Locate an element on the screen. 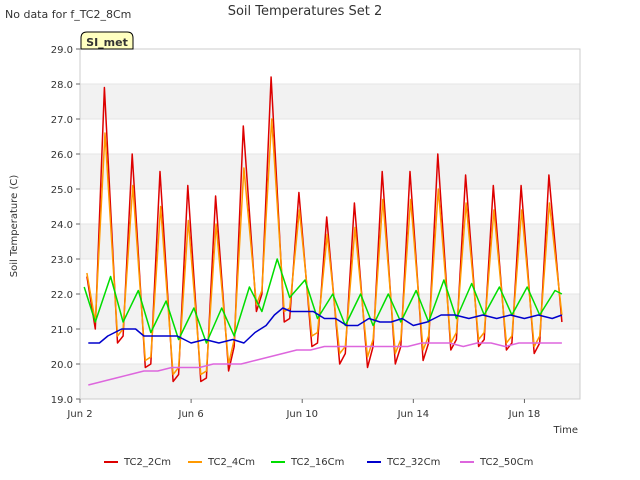 The image size is (640, 480). y-tick-label: 25.0 is located at coordinates (62, 190).